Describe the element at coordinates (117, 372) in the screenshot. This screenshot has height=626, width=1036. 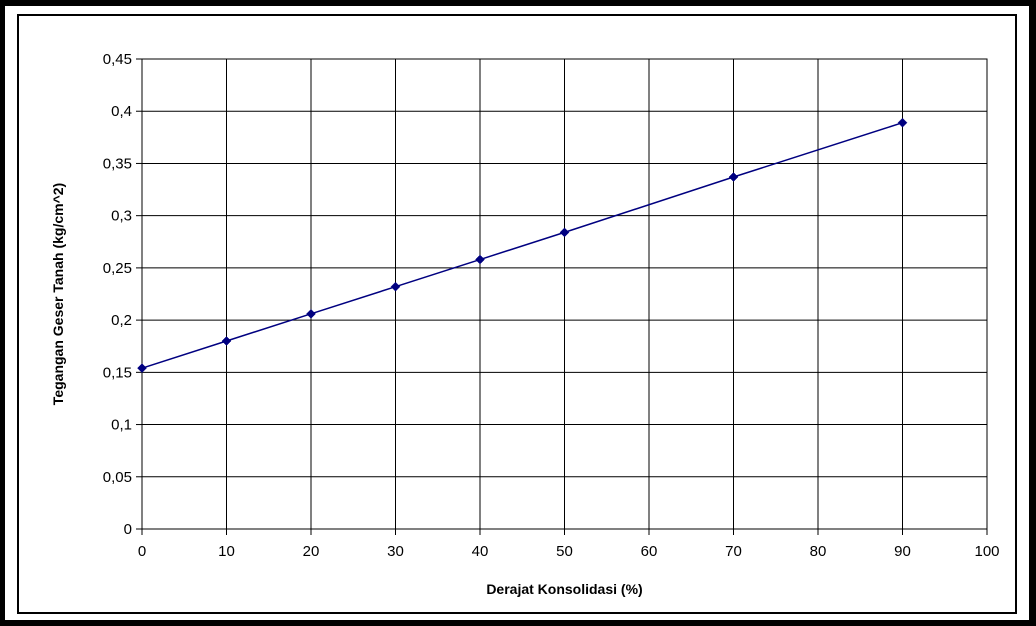
I see `y-tick-label: 0,15` at that location.